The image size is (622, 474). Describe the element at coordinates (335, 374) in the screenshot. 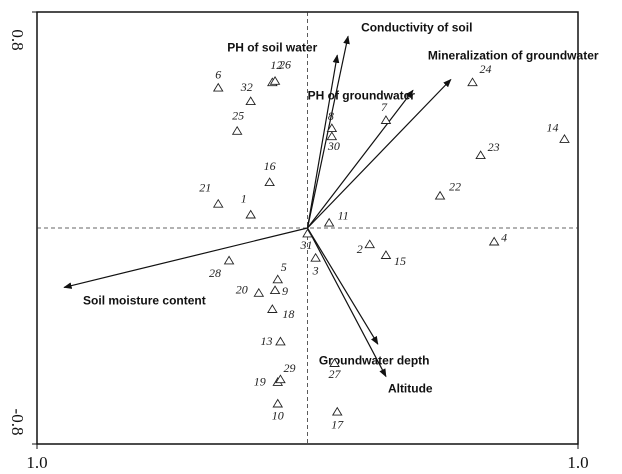

I see `point-label: 27` at that location.